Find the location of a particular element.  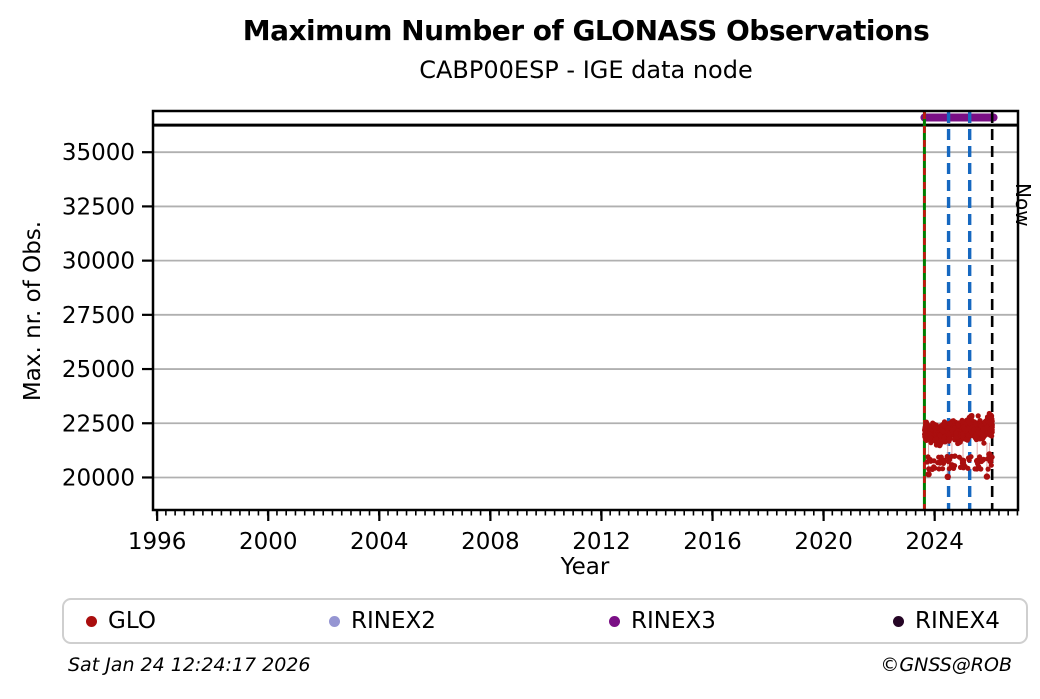

y-axis-title: Max. nr. of Obs. is located at coordinates (33, 311).